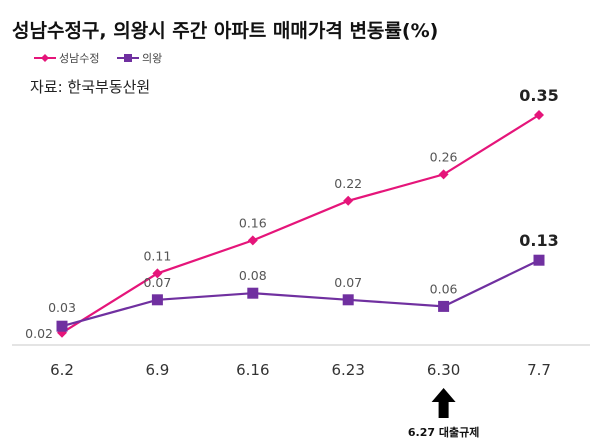 The width and height of the screenshot is (600, 445). I want to click on data-label: 0.03, so click(62, 307).